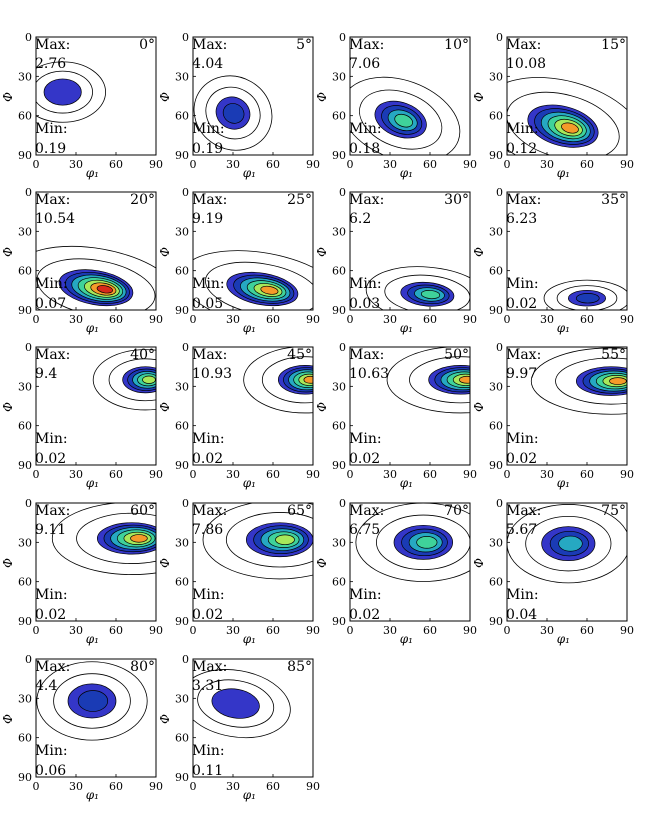 This screenshot has width=662, height=819. I want to click on min-value: 0.04, so click(521, 615).